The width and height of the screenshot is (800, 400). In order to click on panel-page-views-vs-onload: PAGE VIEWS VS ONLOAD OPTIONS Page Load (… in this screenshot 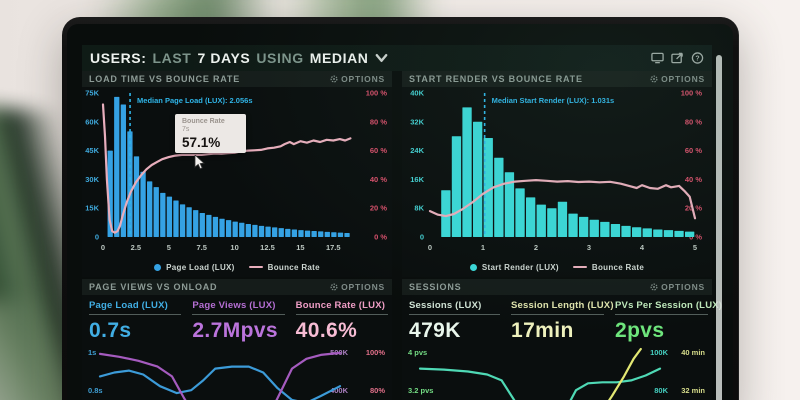, I will do `click(237, 339)`.